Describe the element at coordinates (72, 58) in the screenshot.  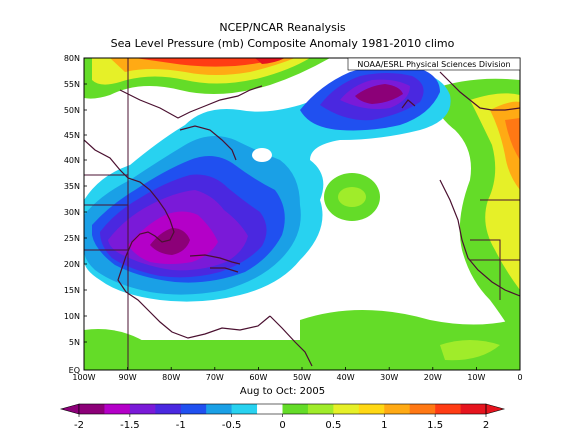
I see `lat-label: 80N` at that location.